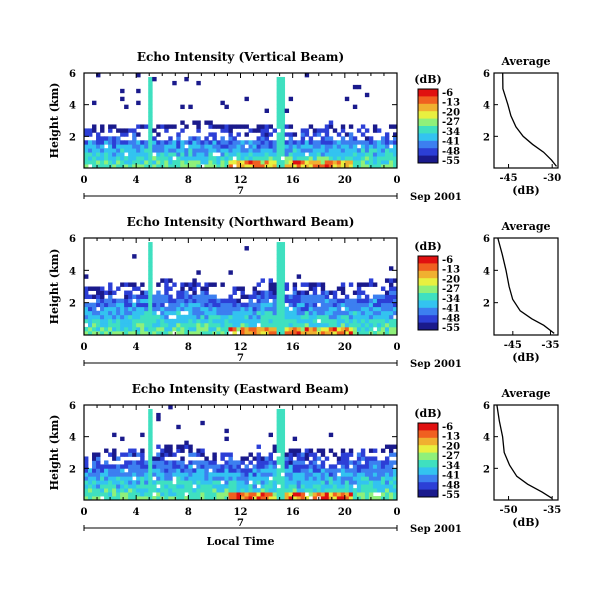  What do you see at coordinates (509, 178) in the screenshot?
I see `average-x-tick-label: -45` at bounding box center [509, 178].